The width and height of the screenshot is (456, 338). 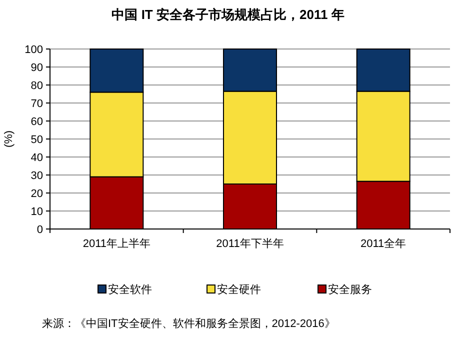 I want to click on y-tick-label: 50, so click(x=36, y=140).